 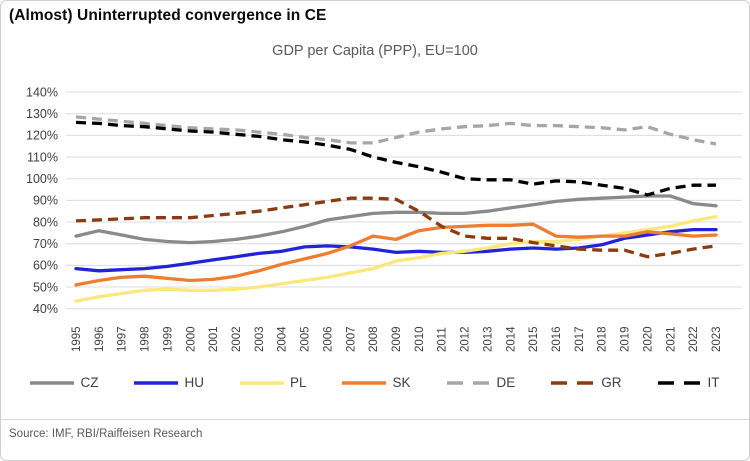 I want to click on legend-item-de: DE, so click(x=481, y=382).